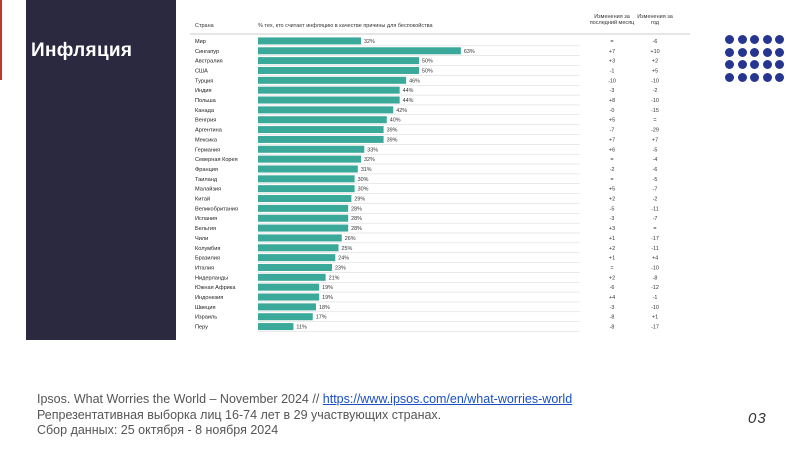  I want to click on value-label: 17%, so click(321, 318).